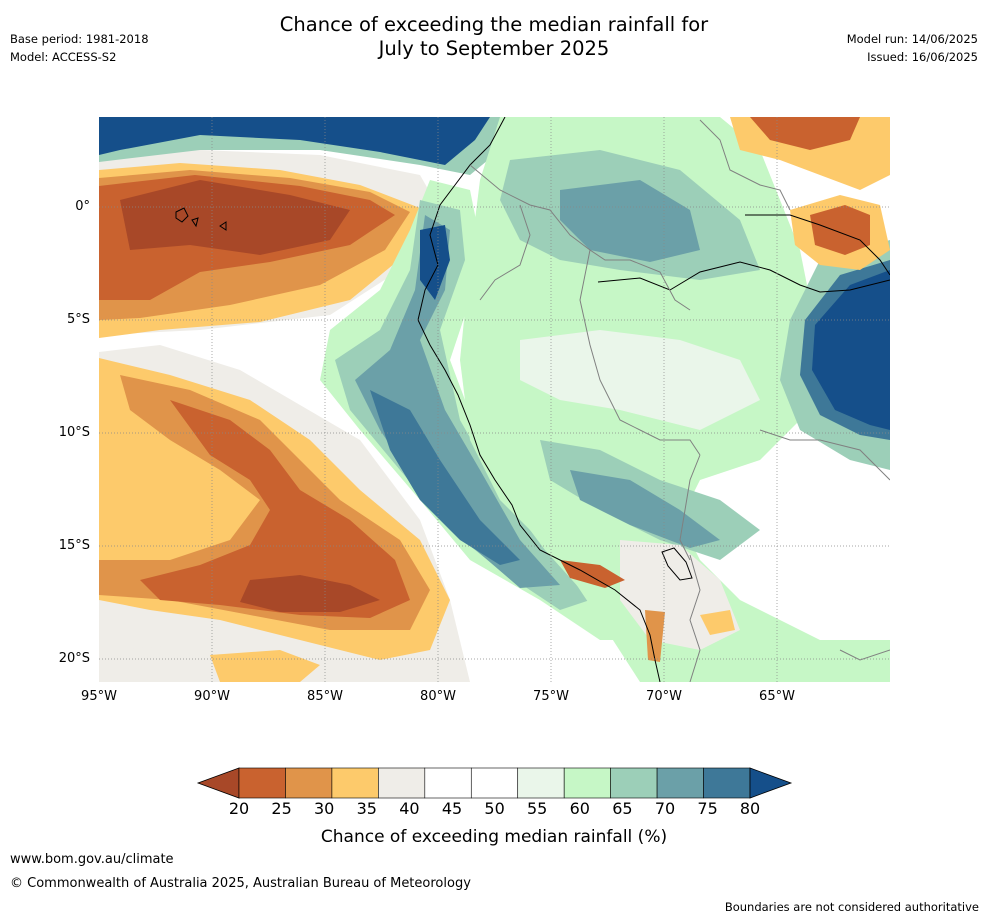 The image size is (988, 919). What do you see at coordinates (201, 219) in the screenshot?
I see `galapagos-islands` at bounding box center [201, 219].